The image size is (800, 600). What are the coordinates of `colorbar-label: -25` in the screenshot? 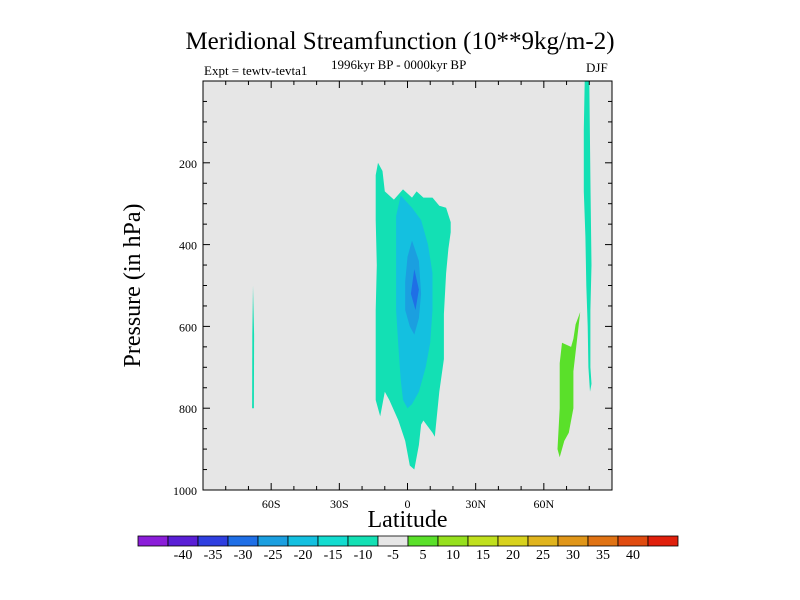 It's located at (273, 555).